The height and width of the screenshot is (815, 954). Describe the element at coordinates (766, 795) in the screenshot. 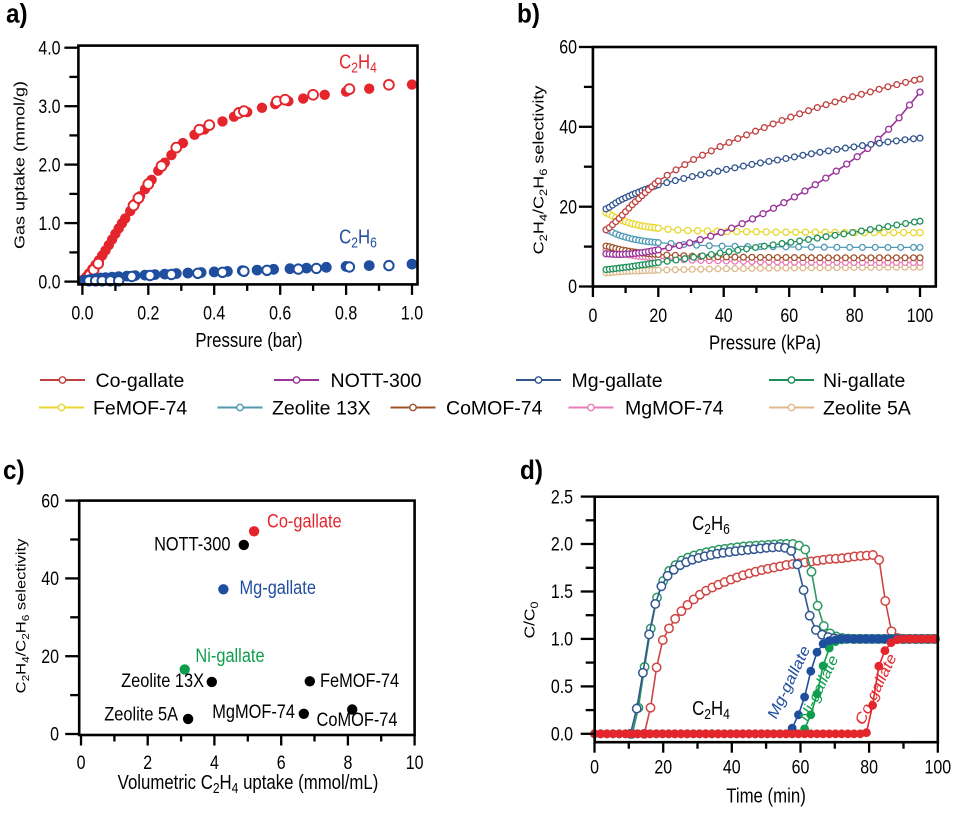

I see `svg-text: Time (min)` at that location.